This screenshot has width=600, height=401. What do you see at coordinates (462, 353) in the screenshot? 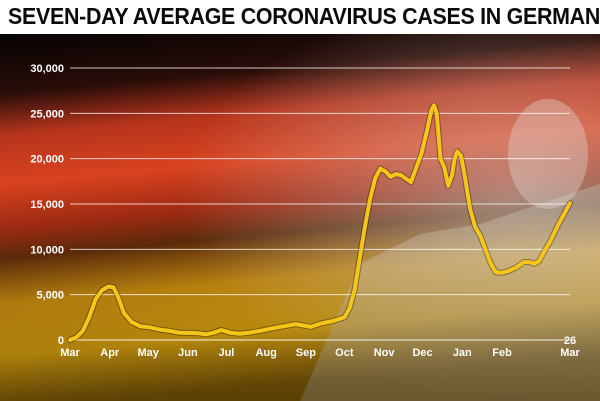
I see `x-tick-label: Jan` at bounding box center [462, 353].